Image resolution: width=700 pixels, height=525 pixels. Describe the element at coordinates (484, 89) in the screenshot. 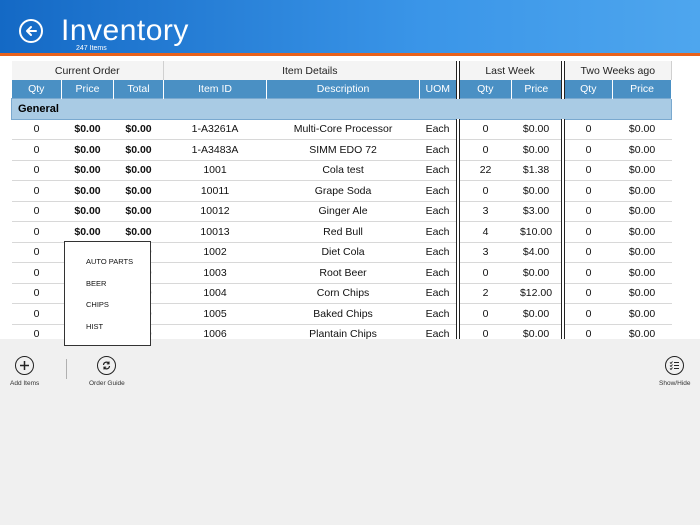

I see `col-last-week-qty: Qty` at that location.